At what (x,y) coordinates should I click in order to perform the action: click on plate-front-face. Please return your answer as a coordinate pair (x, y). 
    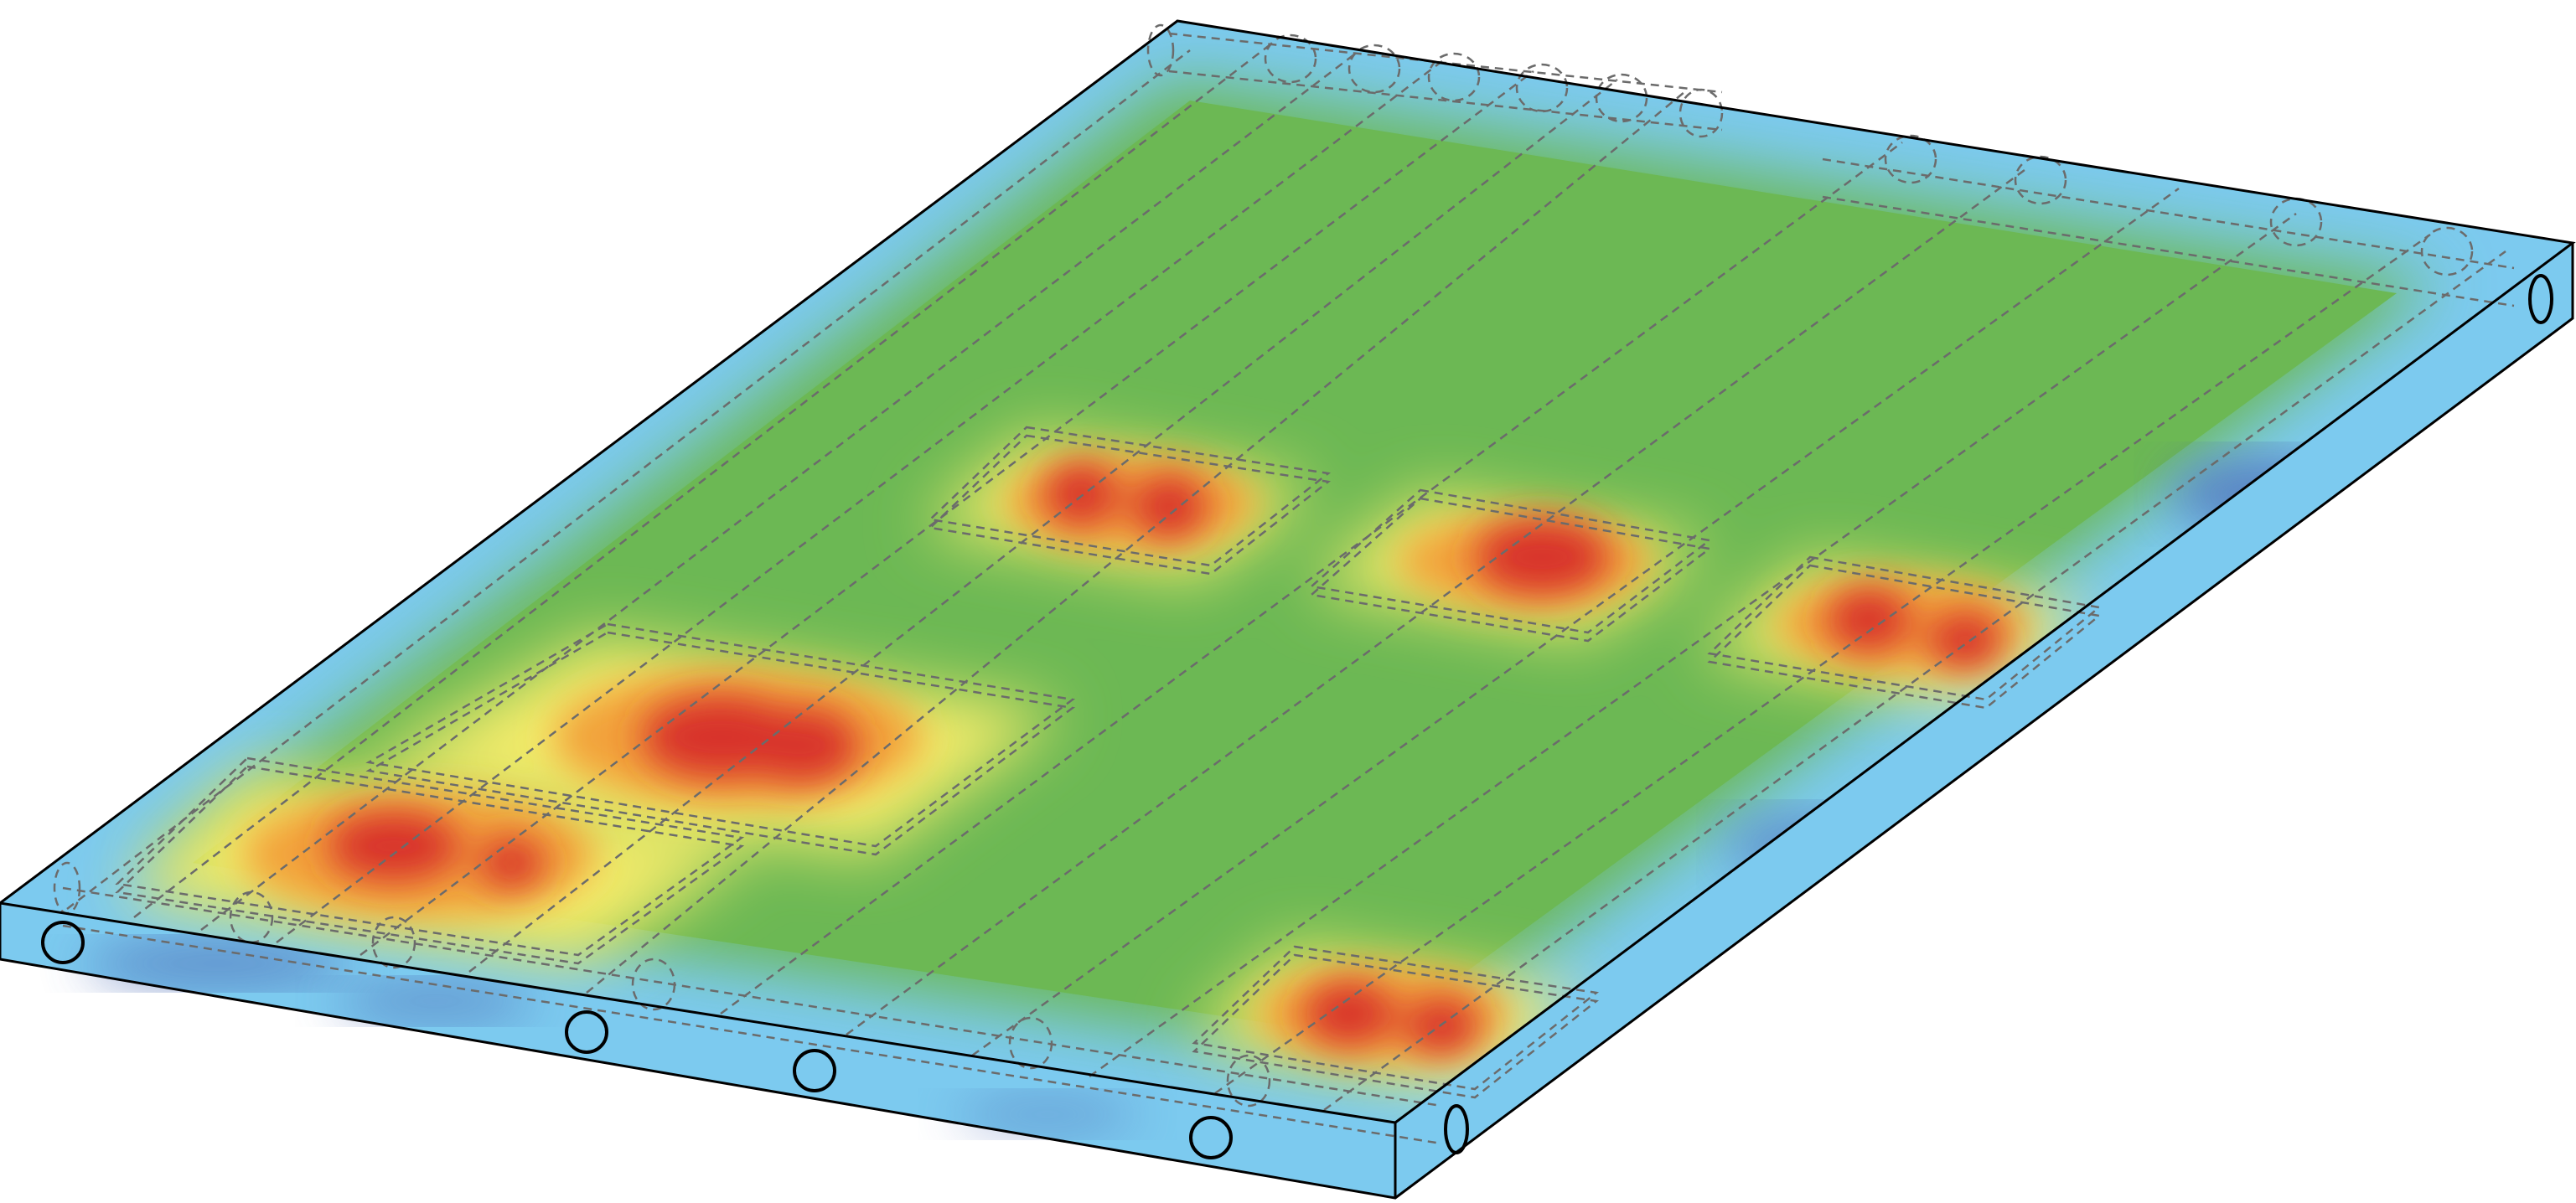
    Looking at the image, I should click on (697, 1050).